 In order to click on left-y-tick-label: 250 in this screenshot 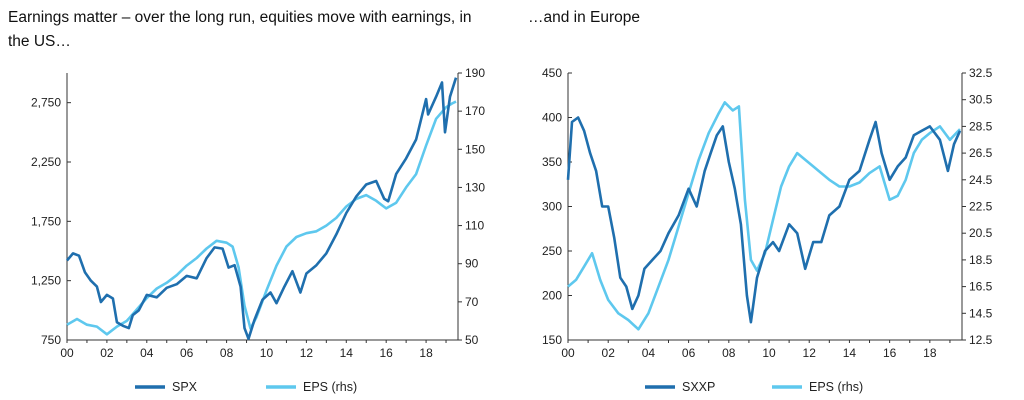, I will do `click(552, 251)`.